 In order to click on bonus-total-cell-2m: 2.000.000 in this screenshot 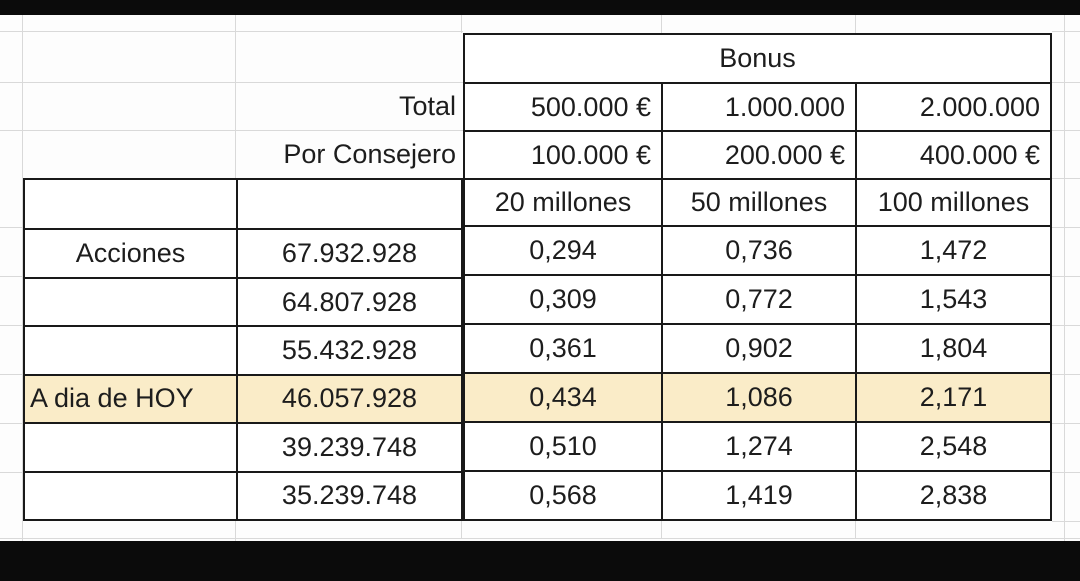, I will do `click(952, 106)`.